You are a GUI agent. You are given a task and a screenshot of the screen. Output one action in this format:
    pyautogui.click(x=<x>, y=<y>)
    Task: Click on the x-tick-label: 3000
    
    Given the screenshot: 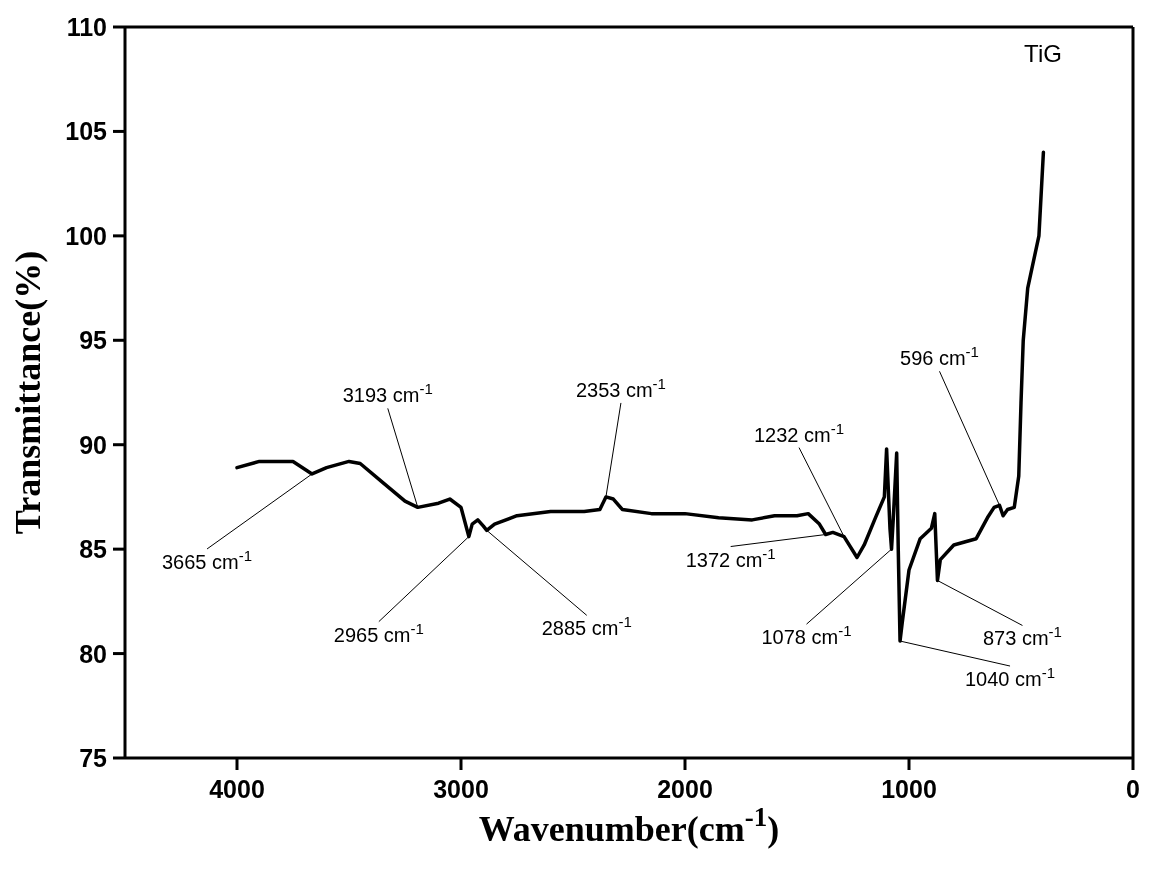 What is the action you would take?
    pyautogui.click(x=461, y=789)
    